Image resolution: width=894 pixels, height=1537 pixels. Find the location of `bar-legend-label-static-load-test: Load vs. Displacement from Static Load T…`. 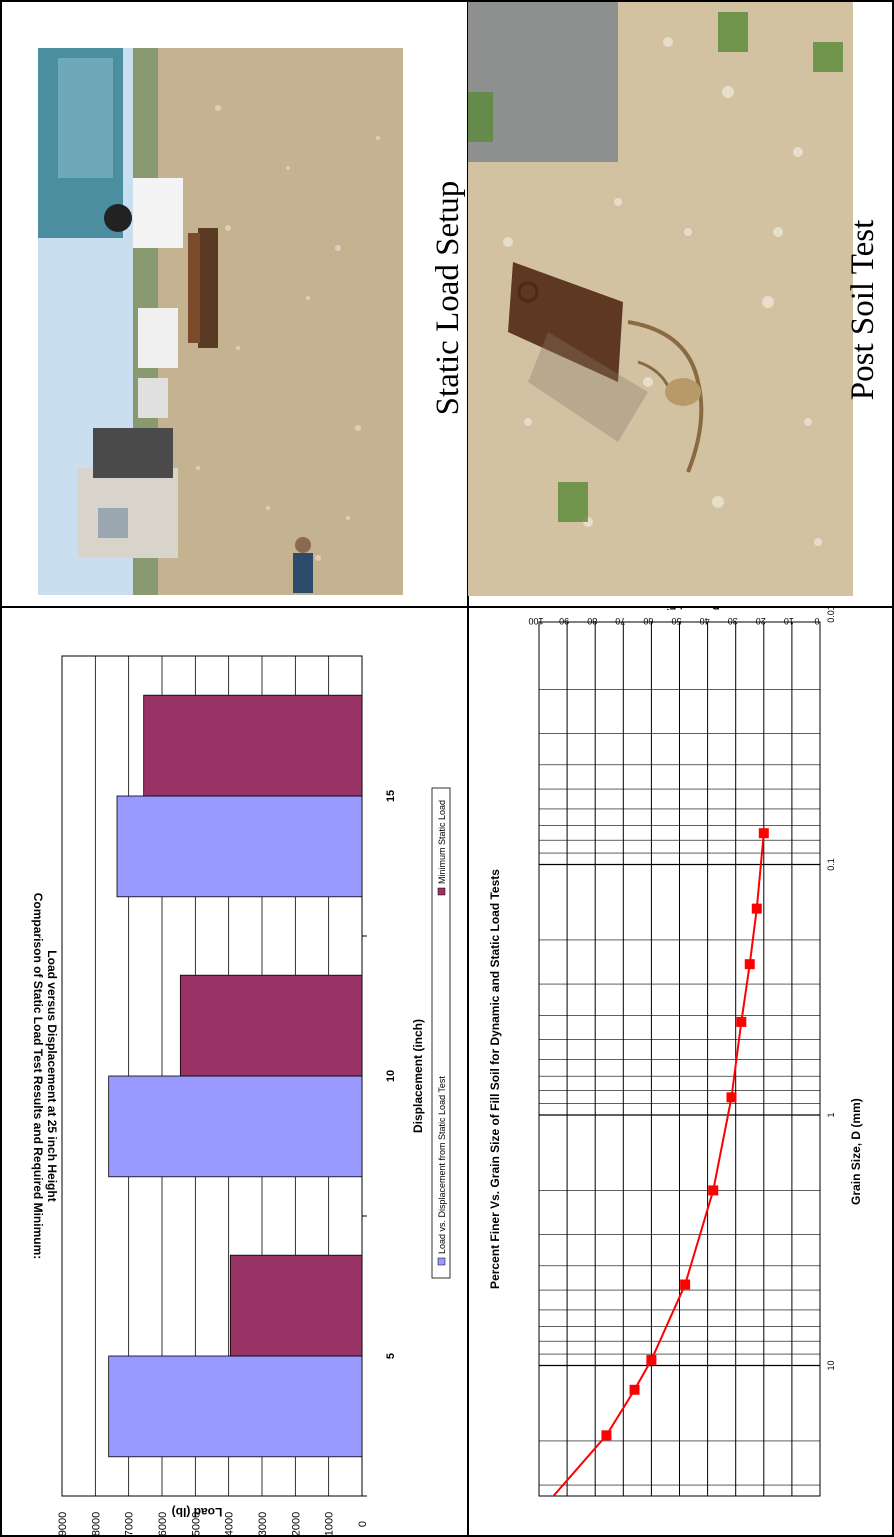

bar-legend-label-static-load-test: Load vs. Displacement from Static Load T… is located at coordinates (442, 1165).